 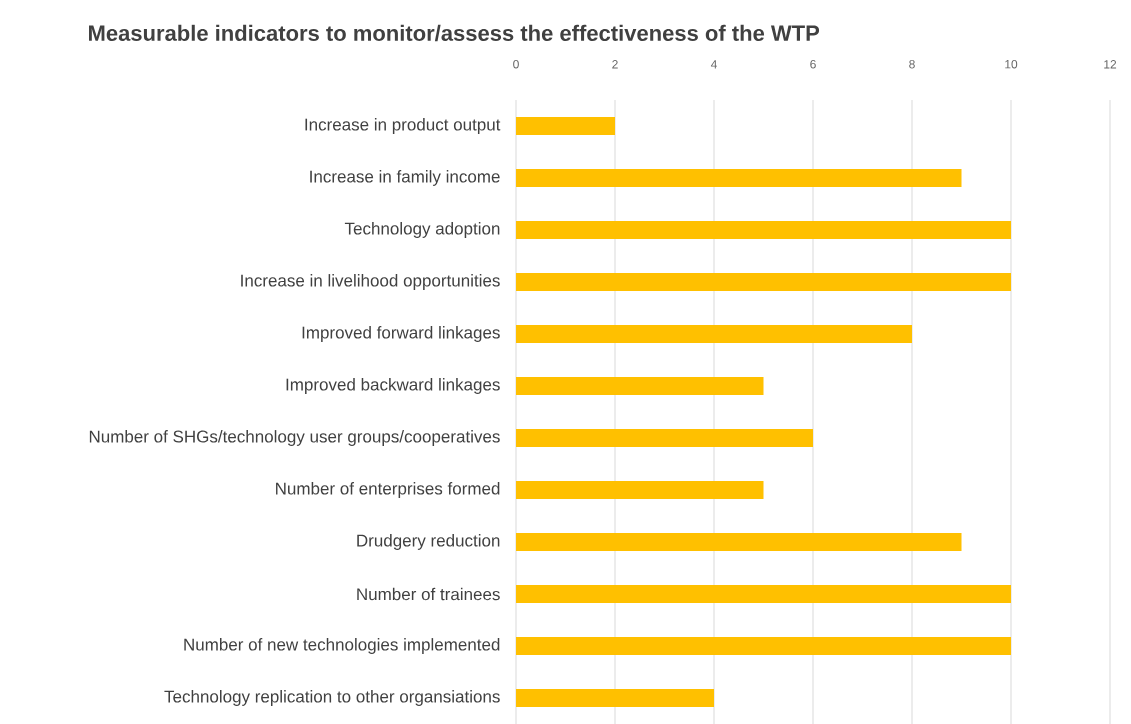 What do you see at coordinates (294, 438) in the screenshot?
I see `y-tick-label: Number of SHGs/technology user groups/cooperatives` at bounding box center [294, 438].